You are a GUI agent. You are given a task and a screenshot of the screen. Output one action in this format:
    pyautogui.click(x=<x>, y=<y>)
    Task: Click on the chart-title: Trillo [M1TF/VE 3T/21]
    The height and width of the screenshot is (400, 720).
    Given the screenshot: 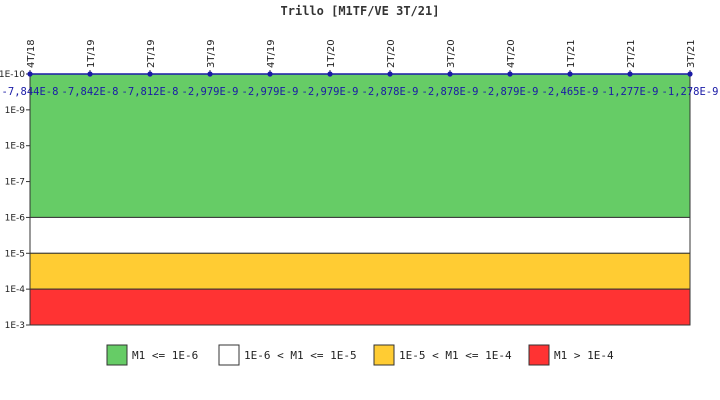 What is the action you would take?
    pyautogui.click(x=360, y=11)
    